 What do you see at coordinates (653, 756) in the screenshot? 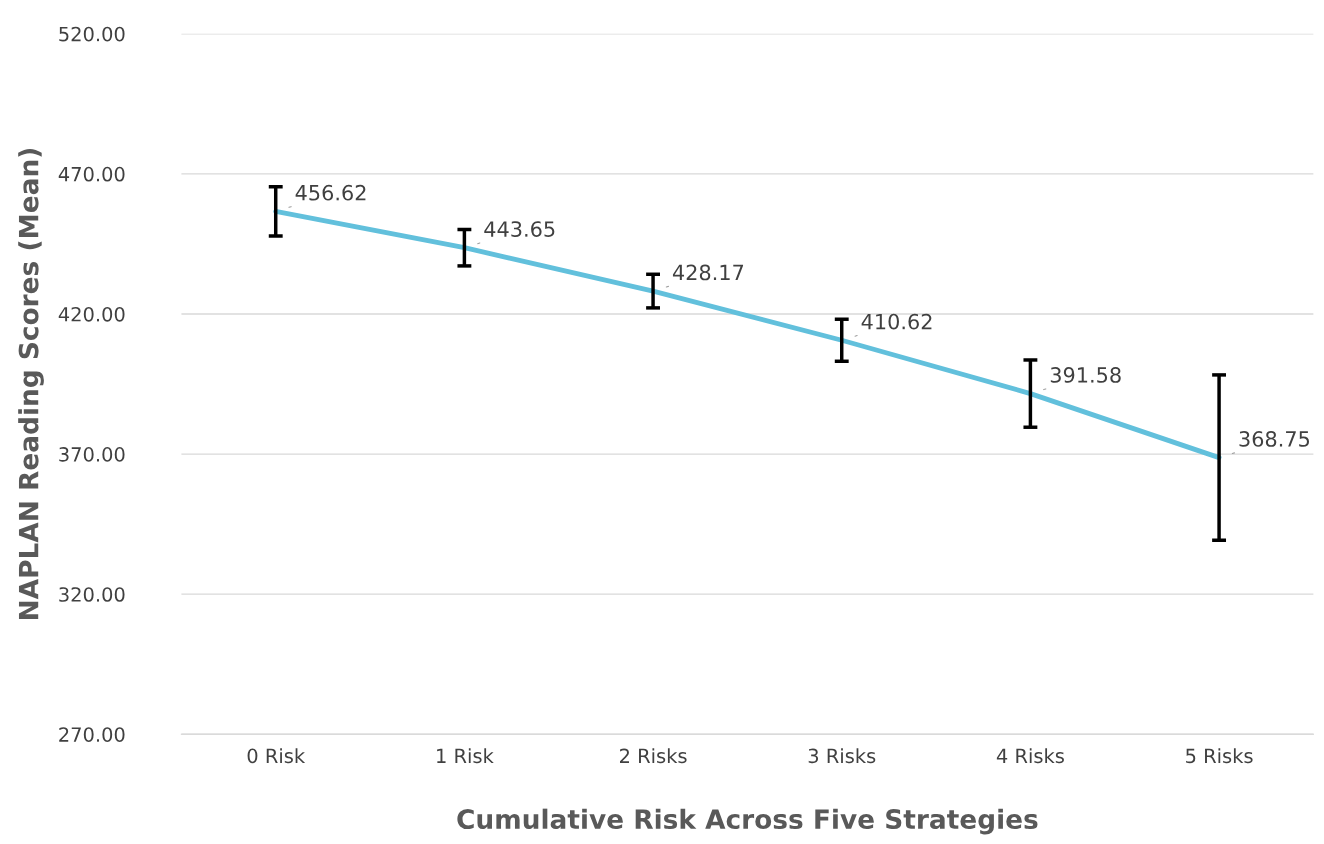
I see `x-tick-label: 2 Risks` at bounding box center [653, 756].